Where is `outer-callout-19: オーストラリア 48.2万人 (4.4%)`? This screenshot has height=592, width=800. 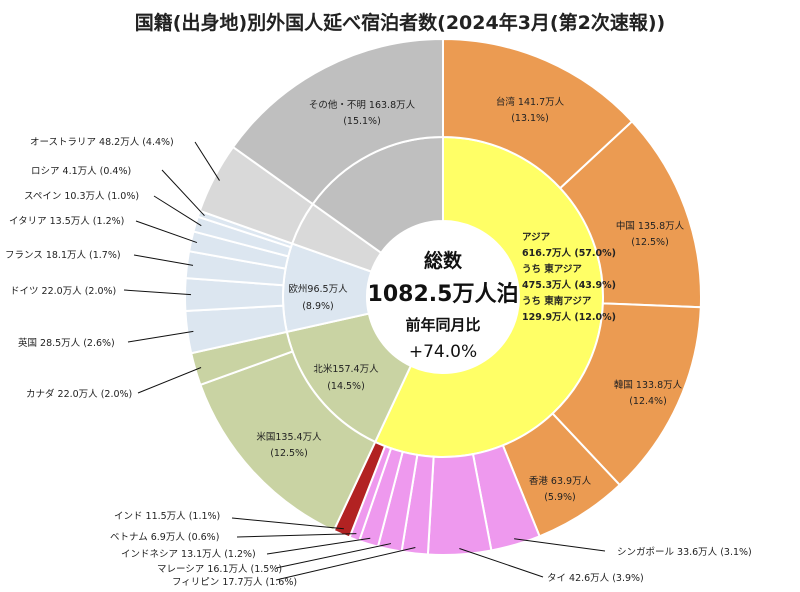
outer-callout-19: オーストラリア 48.2万人 (4.4%) is located at coordinates (102, 142).